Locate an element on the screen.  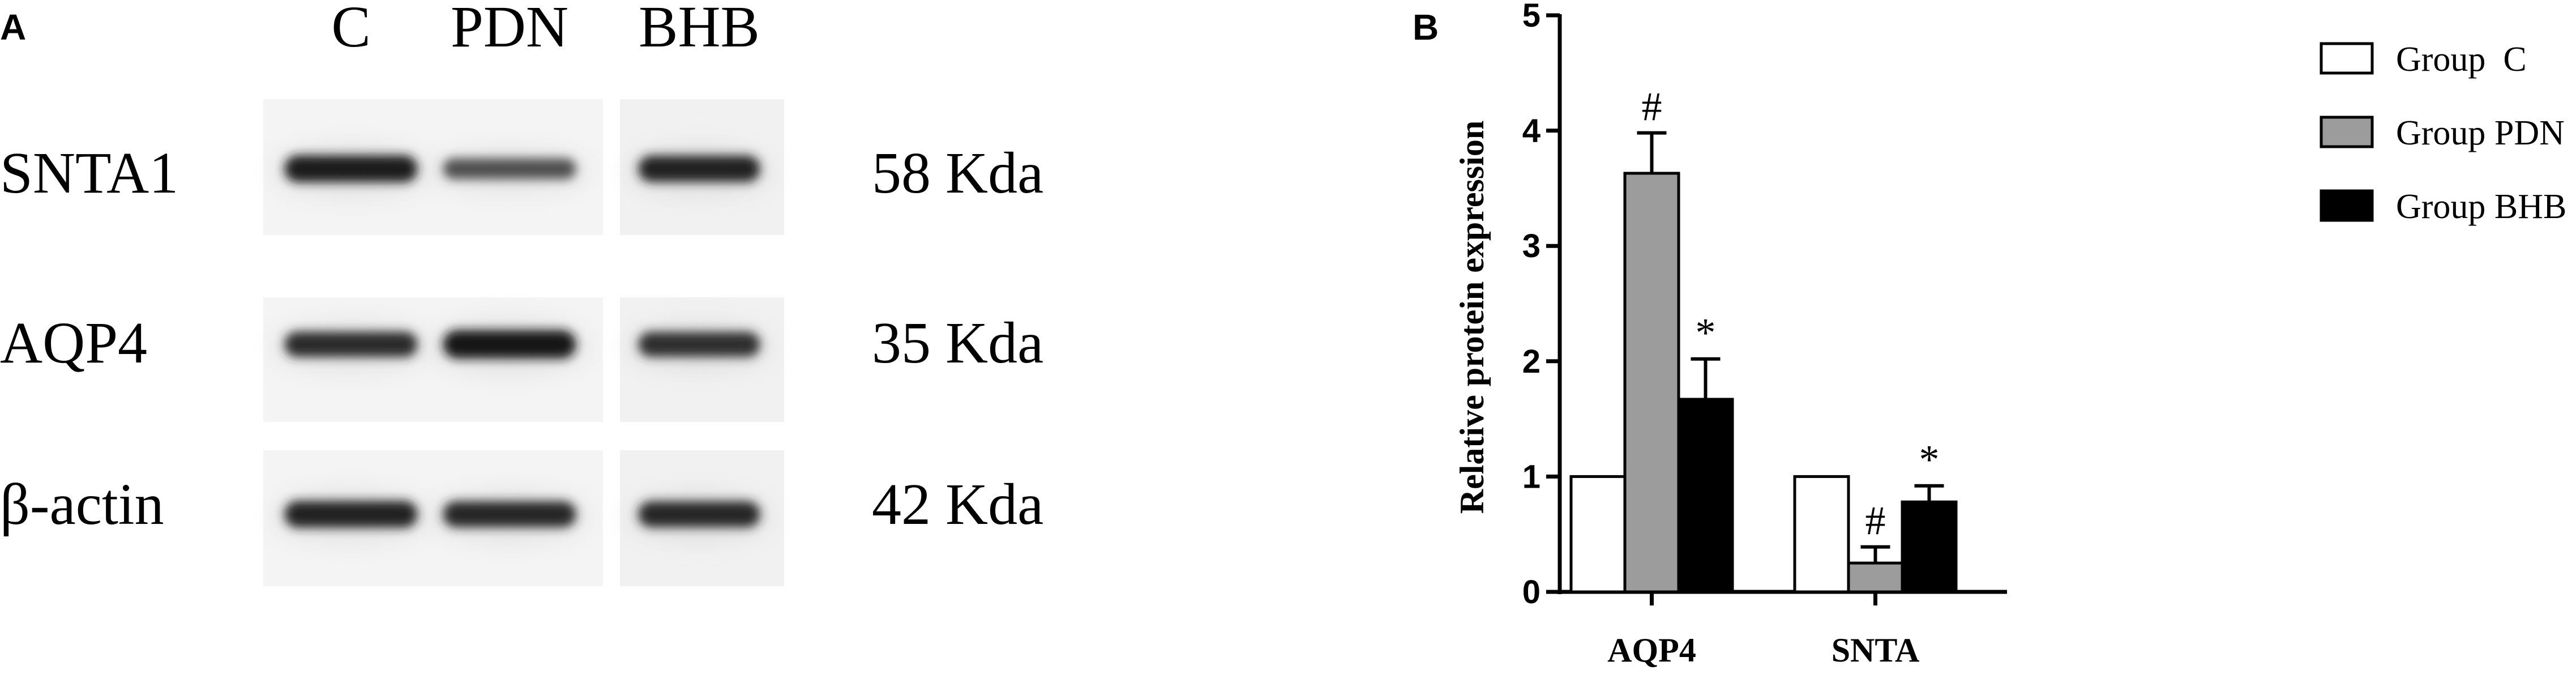
molecular-weight: 42 Kda is located at coordinates (957, 504).